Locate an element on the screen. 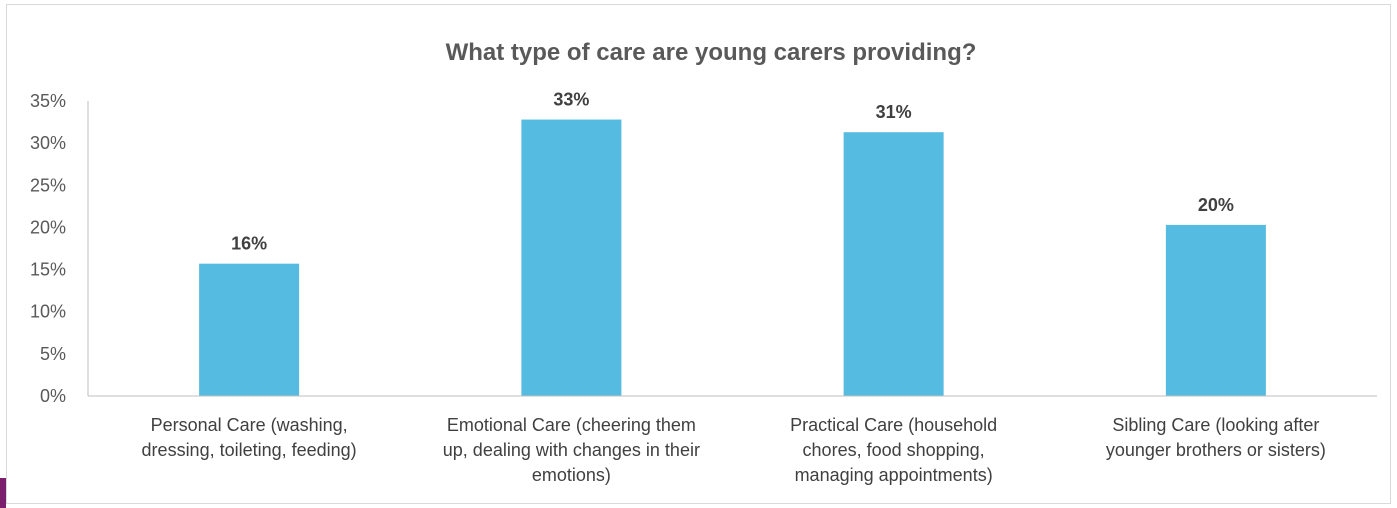  y-tick-label: 15% is located at coordinates (48, 270).